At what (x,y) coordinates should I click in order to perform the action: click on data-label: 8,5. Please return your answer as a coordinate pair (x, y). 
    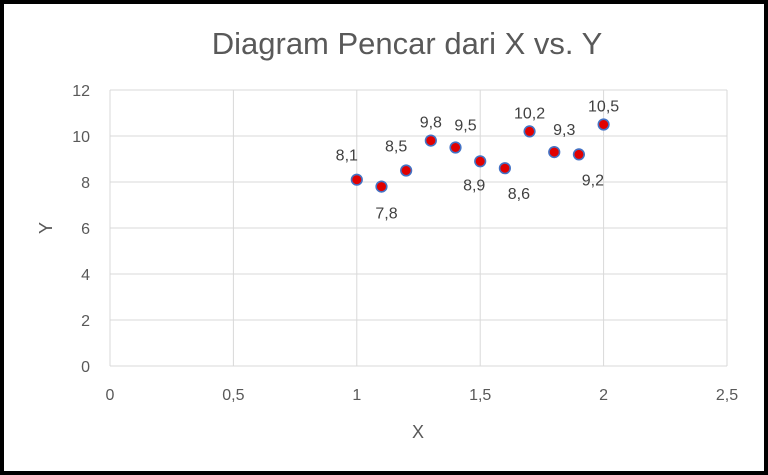
    Looking at the image, I should click on (396, 147).